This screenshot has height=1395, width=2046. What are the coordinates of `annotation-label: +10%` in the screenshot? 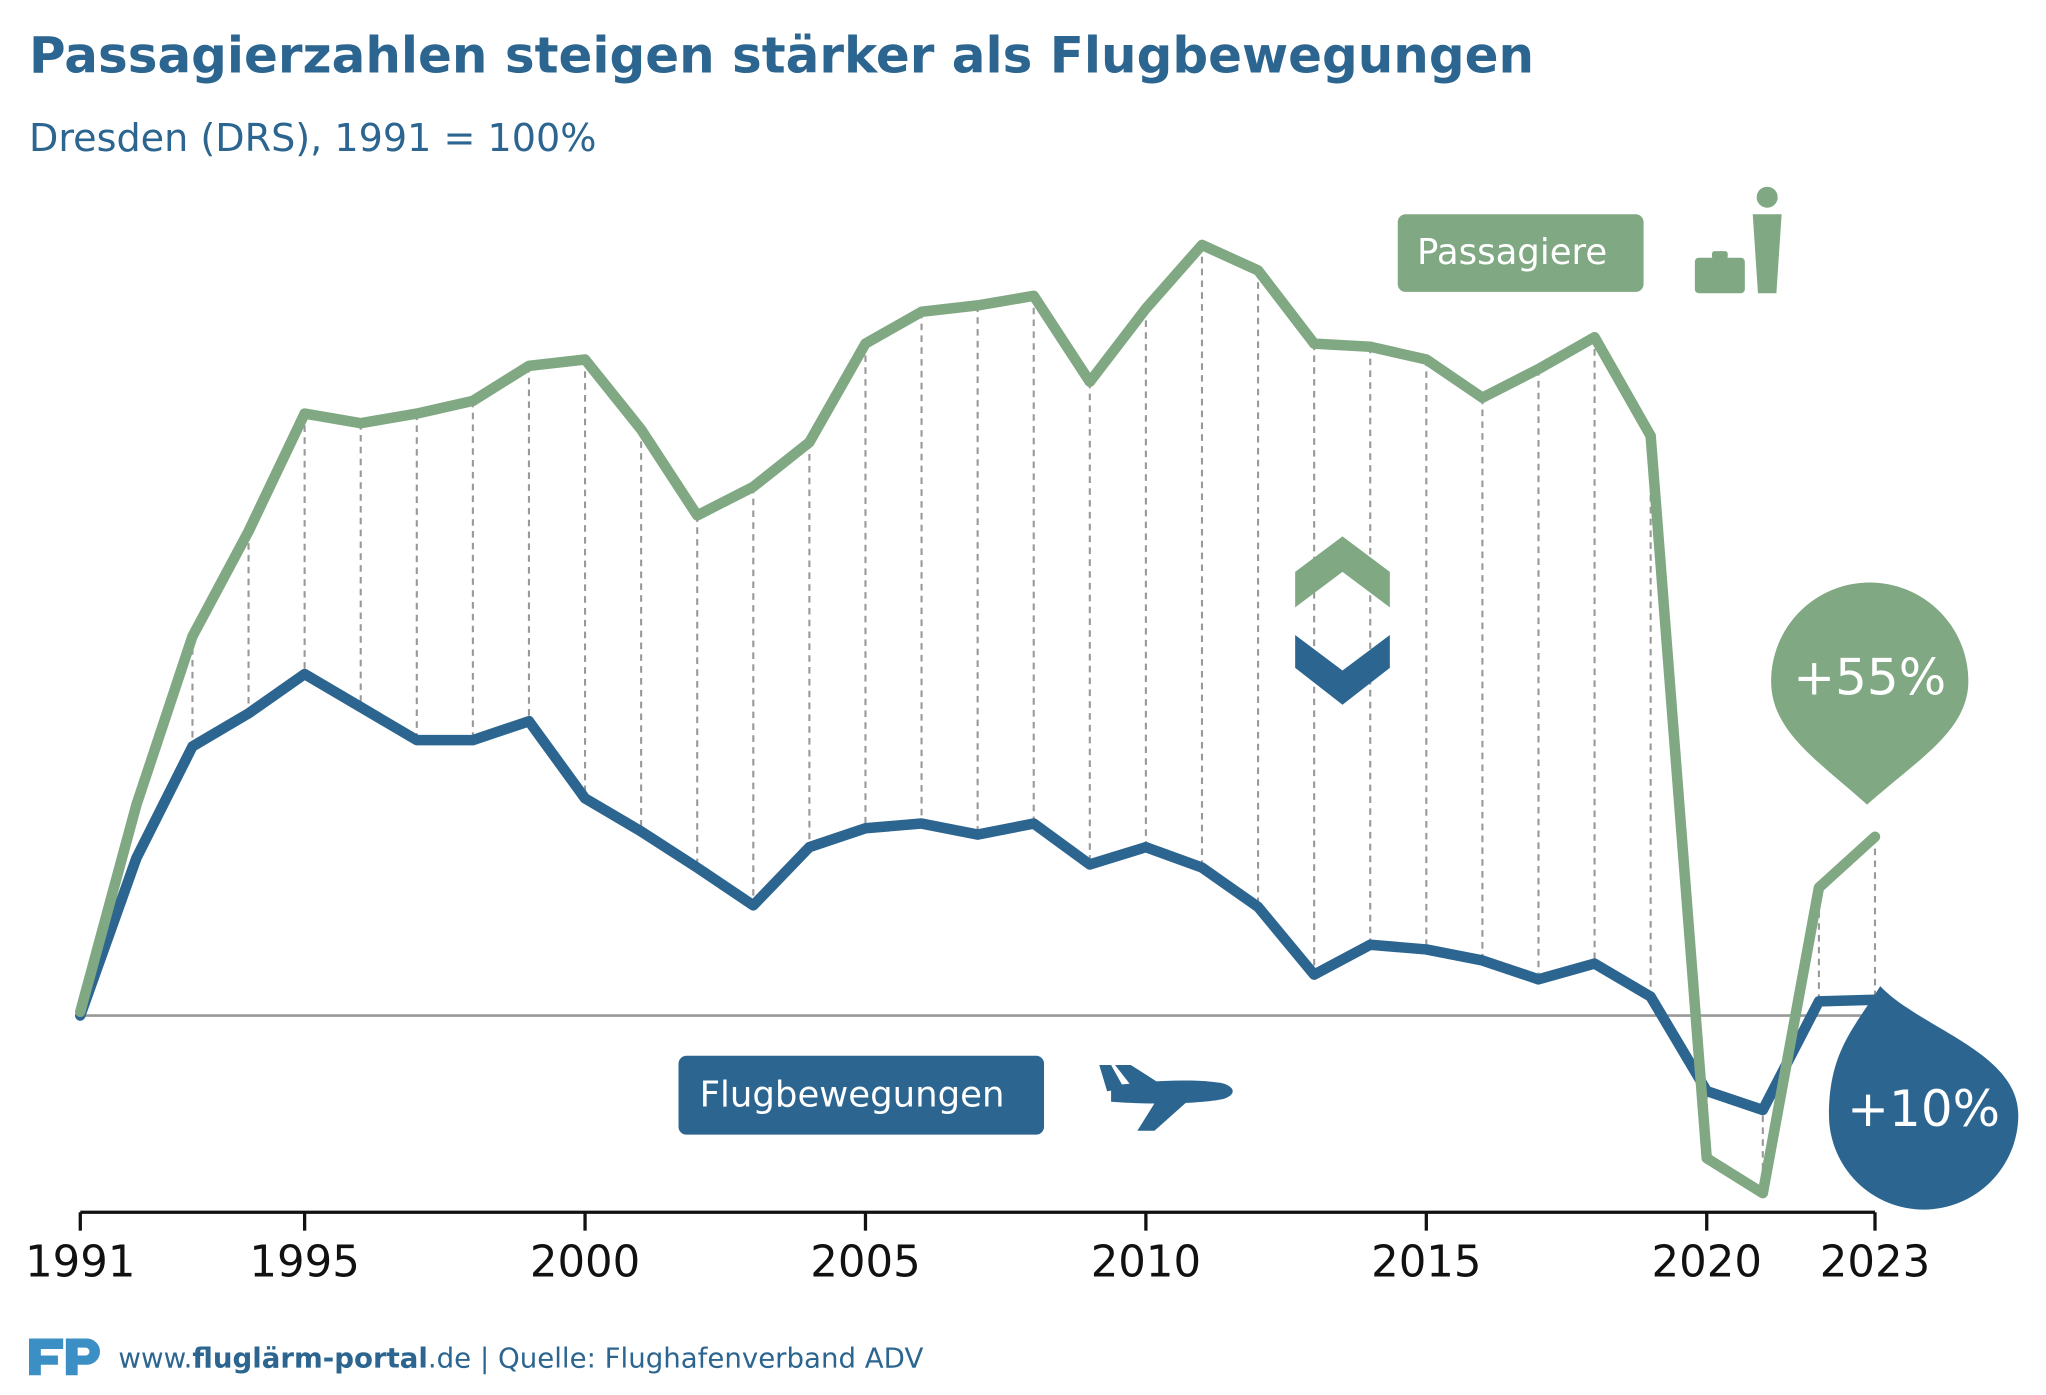 It's located at (1923, 1109).